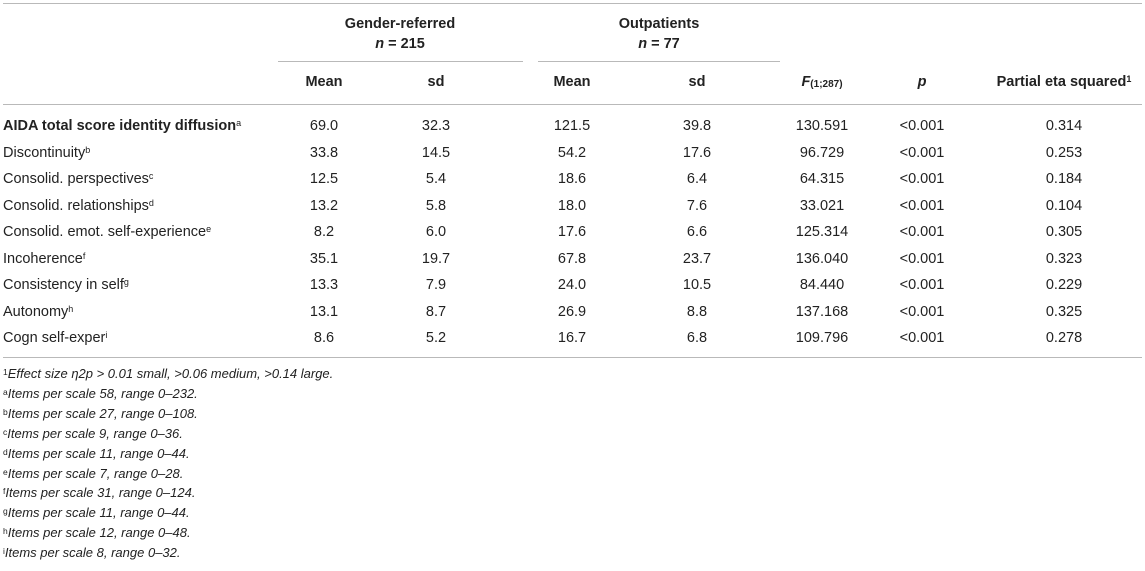  I want to click on table-cell-sd1: 5.8, so click(436, 205).